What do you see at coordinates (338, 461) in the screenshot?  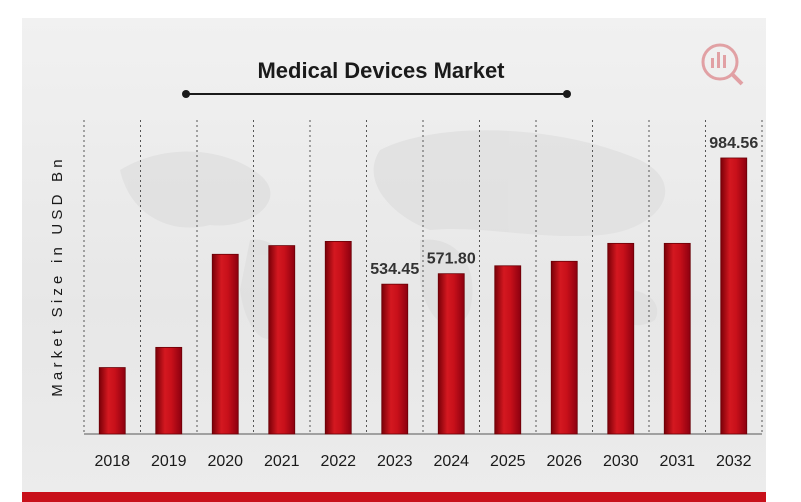 I see `x-tick-label: 2022` at bounding box center [338, 461].